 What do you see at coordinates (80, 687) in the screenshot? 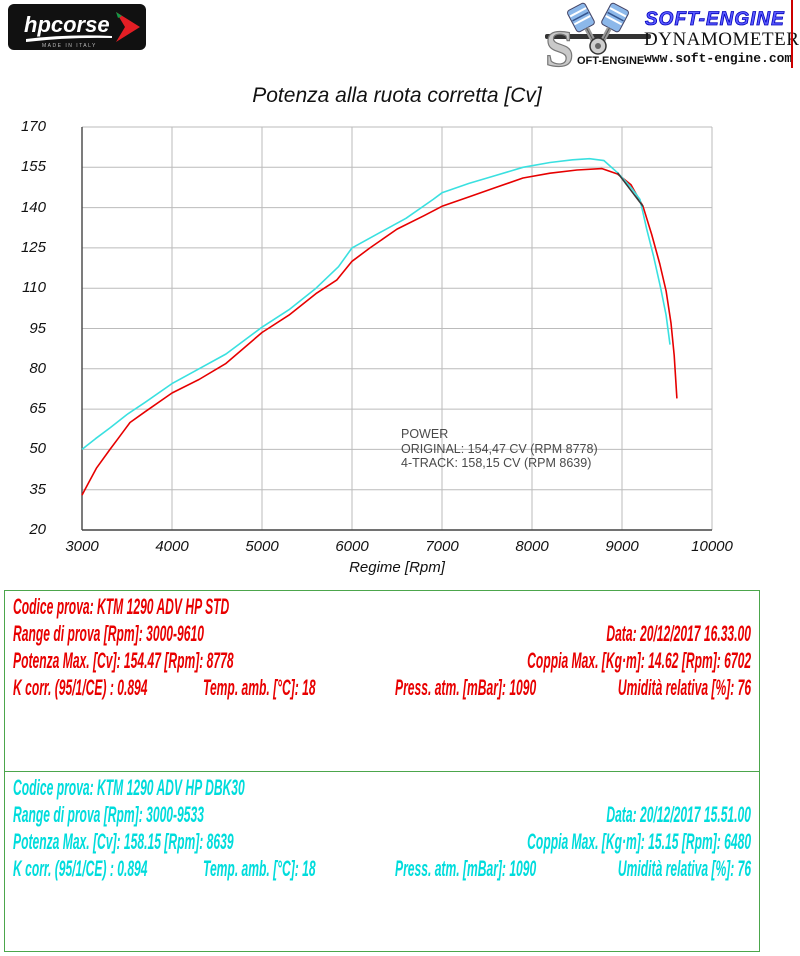
I see `k-corr-original: K corr. (95/1/CE) : 0.894` at bounding box center [80, 687].